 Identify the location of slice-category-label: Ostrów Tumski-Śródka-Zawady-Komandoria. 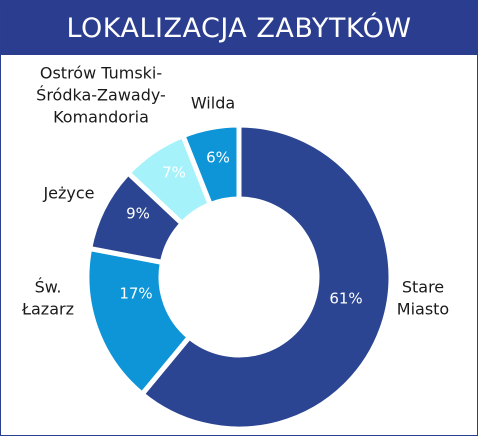
(101, 95).